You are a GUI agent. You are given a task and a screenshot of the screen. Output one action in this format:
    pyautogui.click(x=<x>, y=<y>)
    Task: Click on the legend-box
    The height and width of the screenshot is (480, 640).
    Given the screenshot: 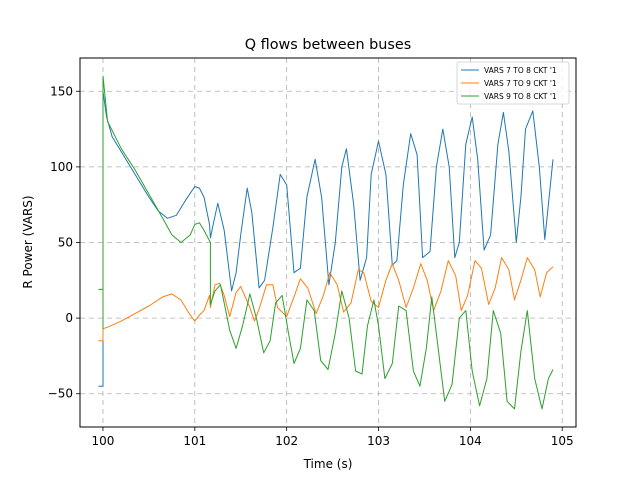 What is the action you would take?
    pyautogui.click(x=513, y=83)
    